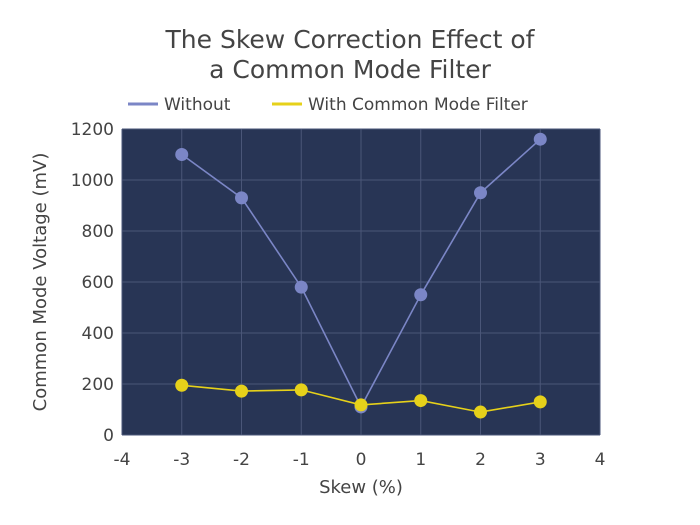 This screenshot has height=525, width=700. What do you see at coordinates (418, 105) in the screenshot?
I see `legend-label-with-filter: With Common Mode Filter` at bounding box center [418, 105].